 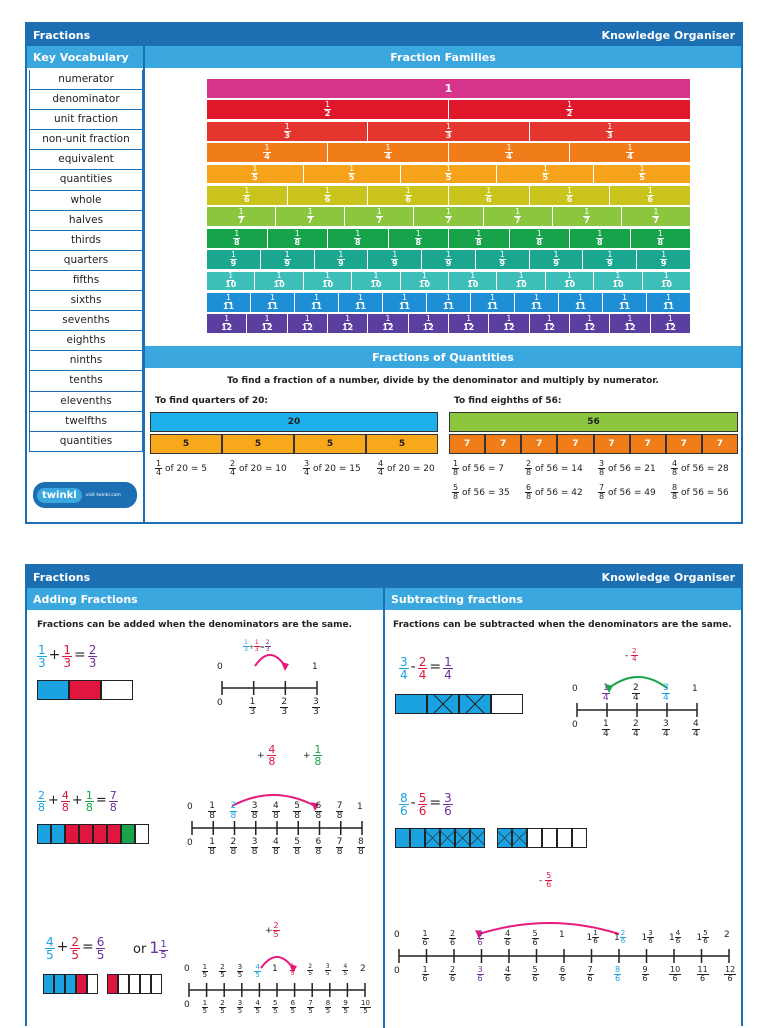 What do you see at coordinates (448, 88) in the screenshot?
I see `wall-row: 1` at bounding box center [448, 88].